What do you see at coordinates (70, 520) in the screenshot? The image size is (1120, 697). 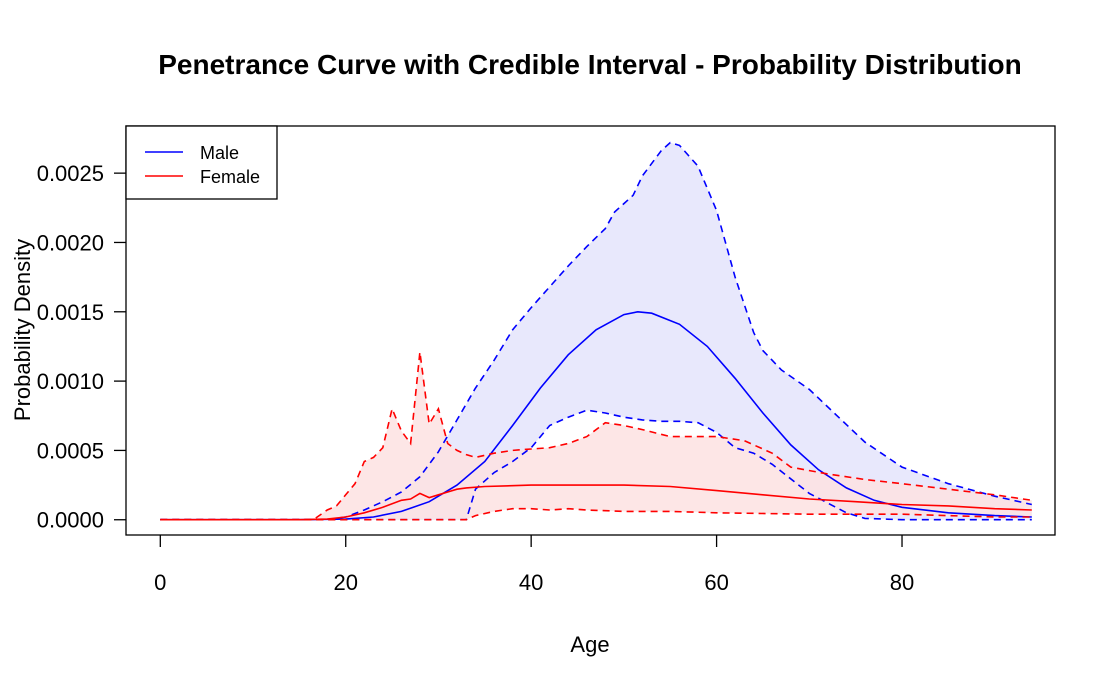 I see `y-tick-label: 0.0000` at bounding box center [70, 520].